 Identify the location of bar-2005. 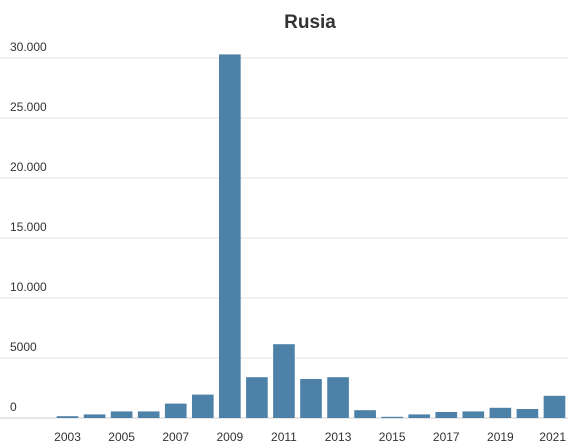
(121, 414).